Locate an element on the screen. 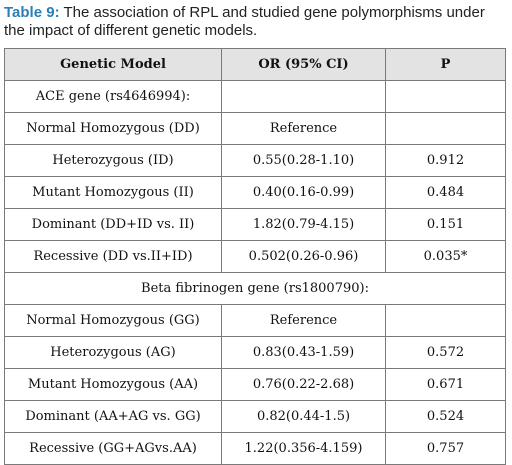 The image size is (512, 465). header-row: Genetic Model OR (95% CI) P is located at coordinates (255, 64).